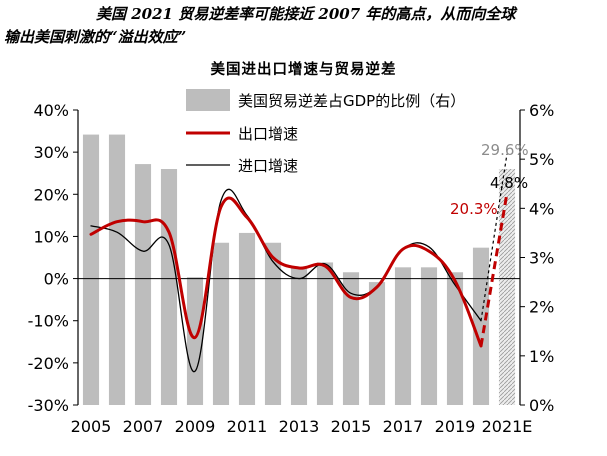 The width and height of the screenshot is (607, 456). What do you see at coordinates (299, 336) in the screenshot?
I see `deficit-bar-2013` at bounding box center [299, 336].